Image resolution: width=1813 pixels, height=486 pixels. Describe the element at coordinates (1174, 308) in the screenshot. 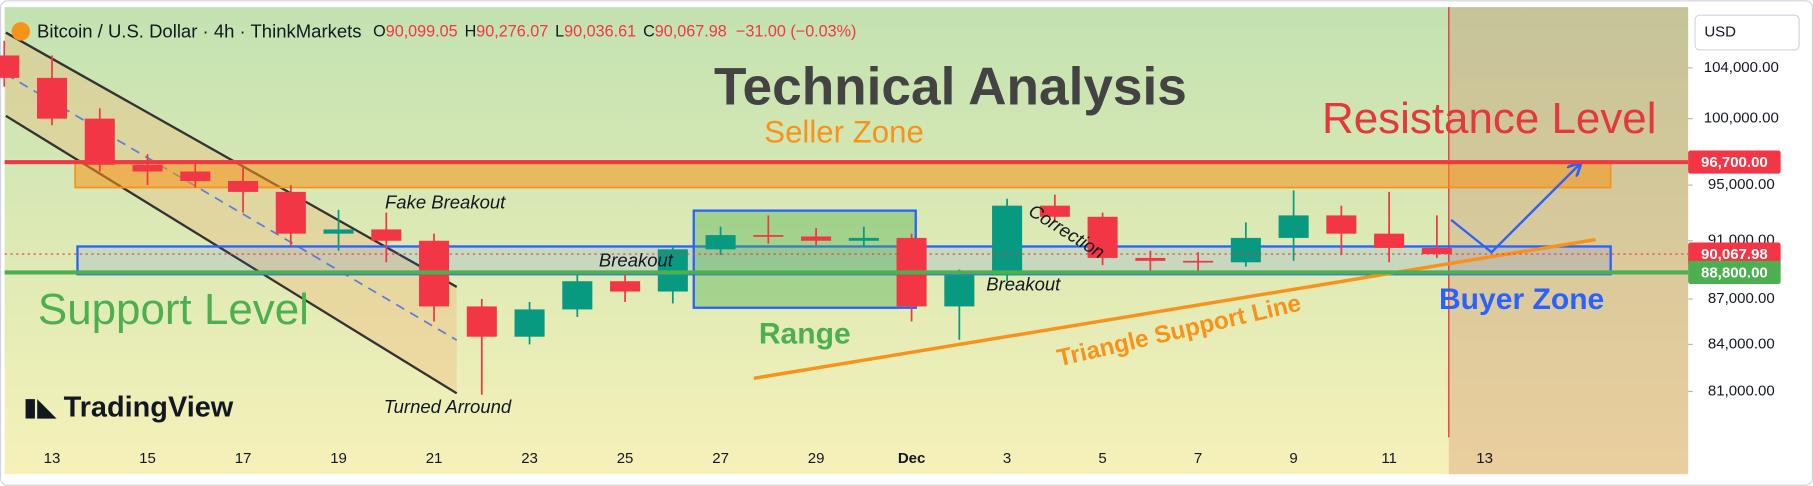

I see `triangle-support-line` at that location.